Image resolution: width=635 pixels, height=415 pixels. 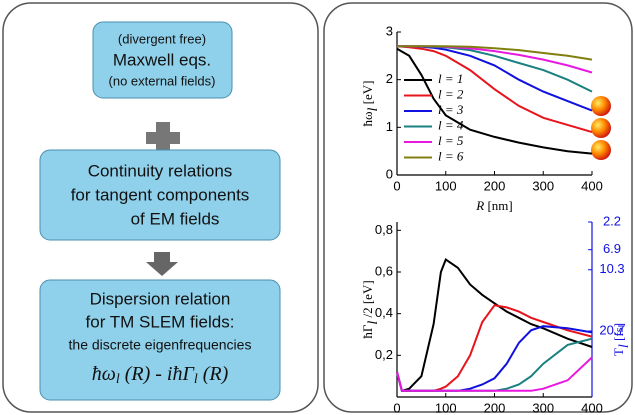 I want to click on y-tick-label: 0,2, so click(x=384, y=354).